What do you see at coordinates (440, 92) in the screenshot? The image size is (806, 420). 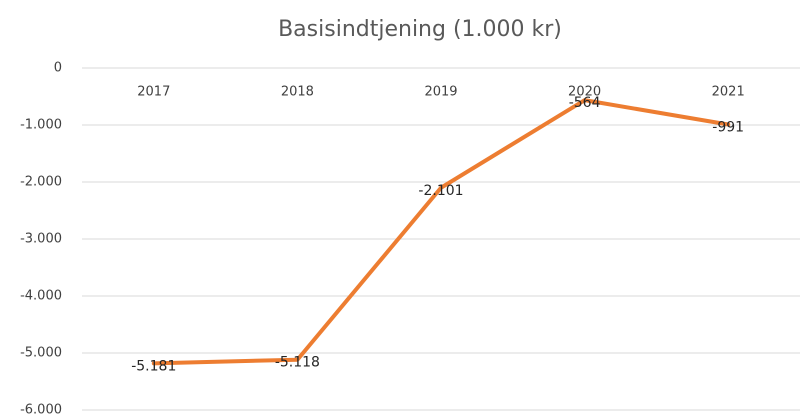 I see `x-tick-label: 2019` at bounding box center [440, 92].